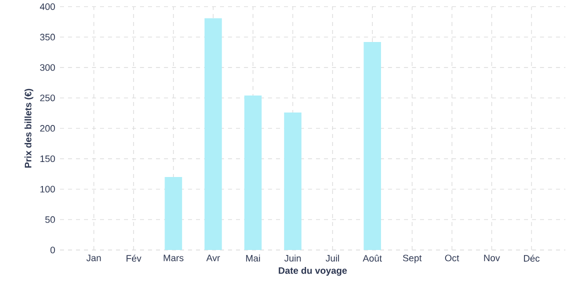 This screenshot has width=577, height=300. Describe the element at coordinates (47, 6) in the screenshot. I see `y-tick-label: 400` at that location.